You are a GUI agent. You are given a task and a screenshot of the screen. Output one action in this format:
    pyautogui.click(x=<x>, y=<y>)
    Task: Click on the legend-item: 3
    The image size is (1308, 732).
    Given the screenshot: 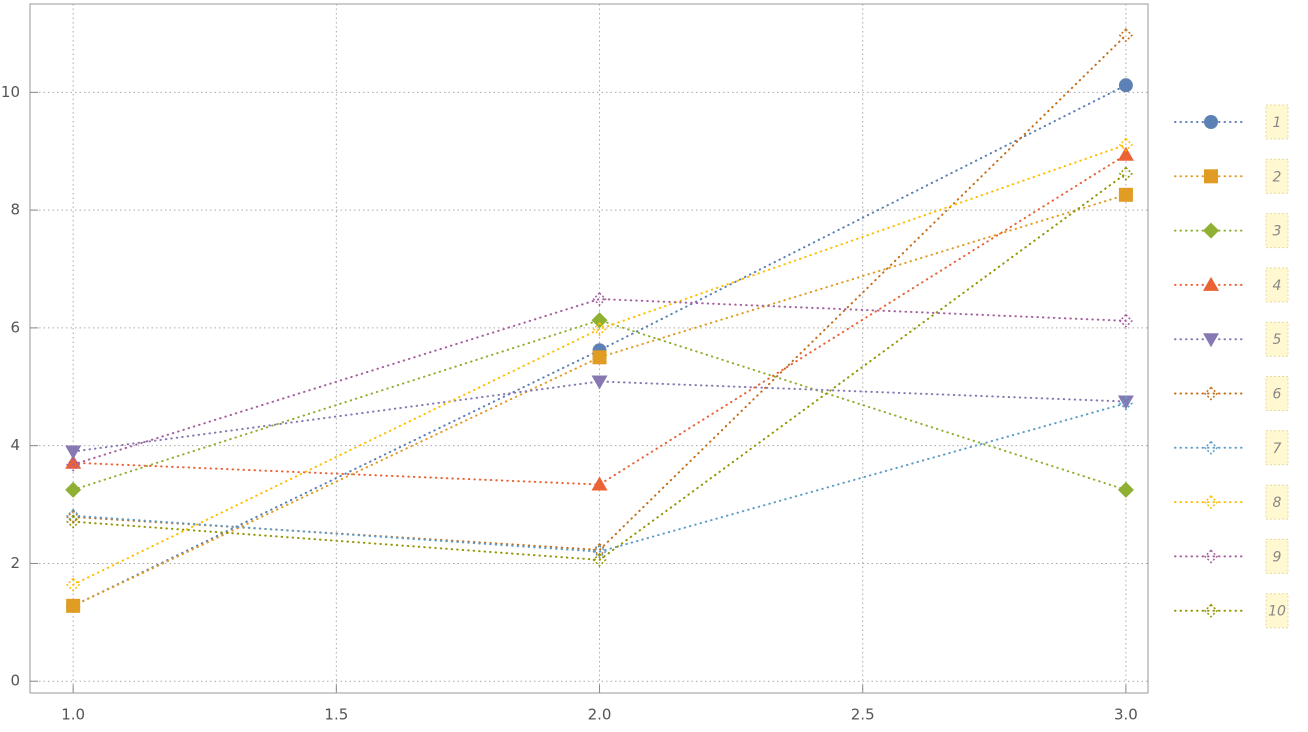 What is the action you would take?
    pyautogui.click(x=1231, y=231)
    